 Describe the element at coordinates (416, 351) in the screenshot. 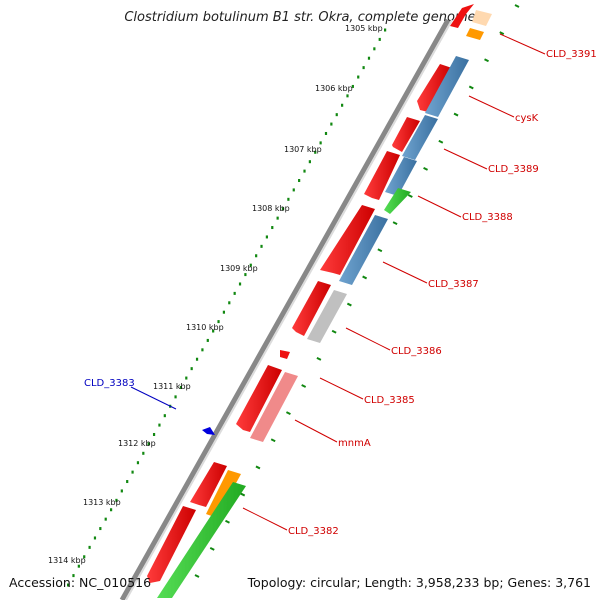

I see `gene-label: CLD_3386` at that location.